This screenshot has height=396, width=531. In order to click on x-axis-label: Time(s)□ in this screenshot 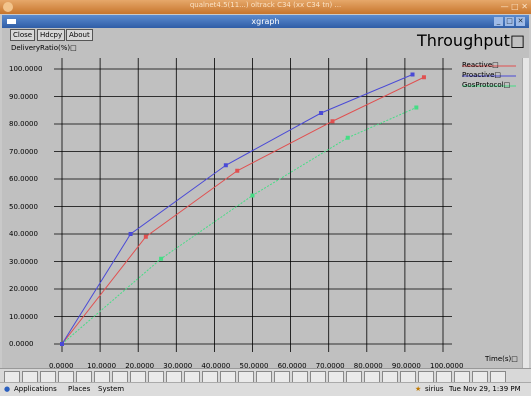, I will do `click(501, 359)`.